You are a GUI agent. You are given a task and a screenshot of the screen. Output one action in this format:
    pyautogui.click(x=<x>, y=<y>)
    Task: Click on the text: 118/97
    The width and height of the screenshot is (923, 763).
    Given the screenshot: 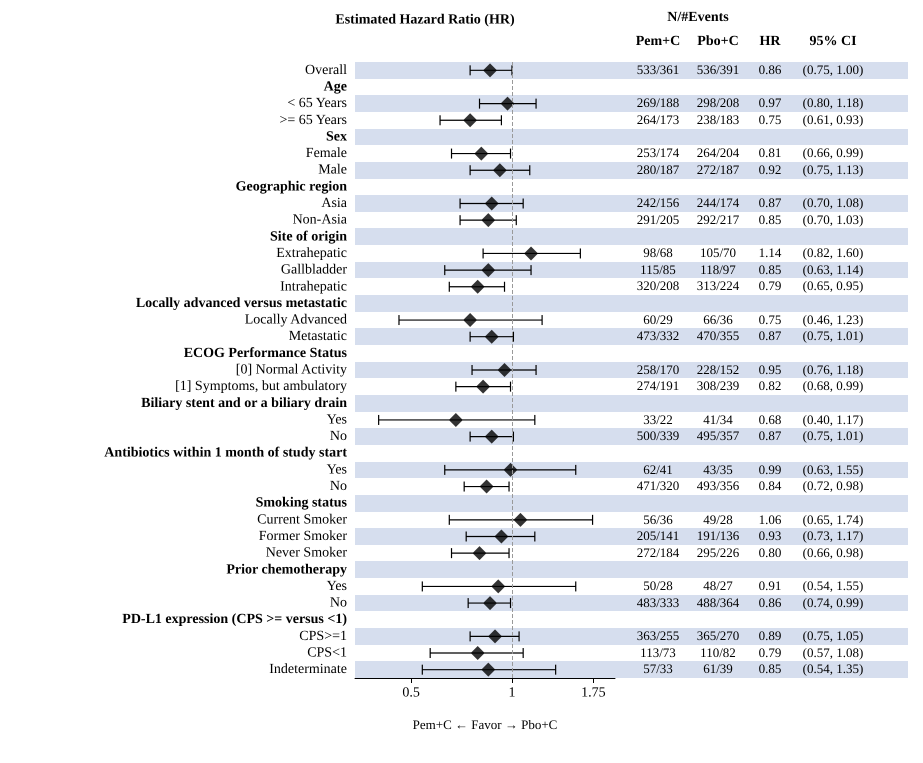 What is the action you would take?
    pyautogui.click(x=718, y=269)
    